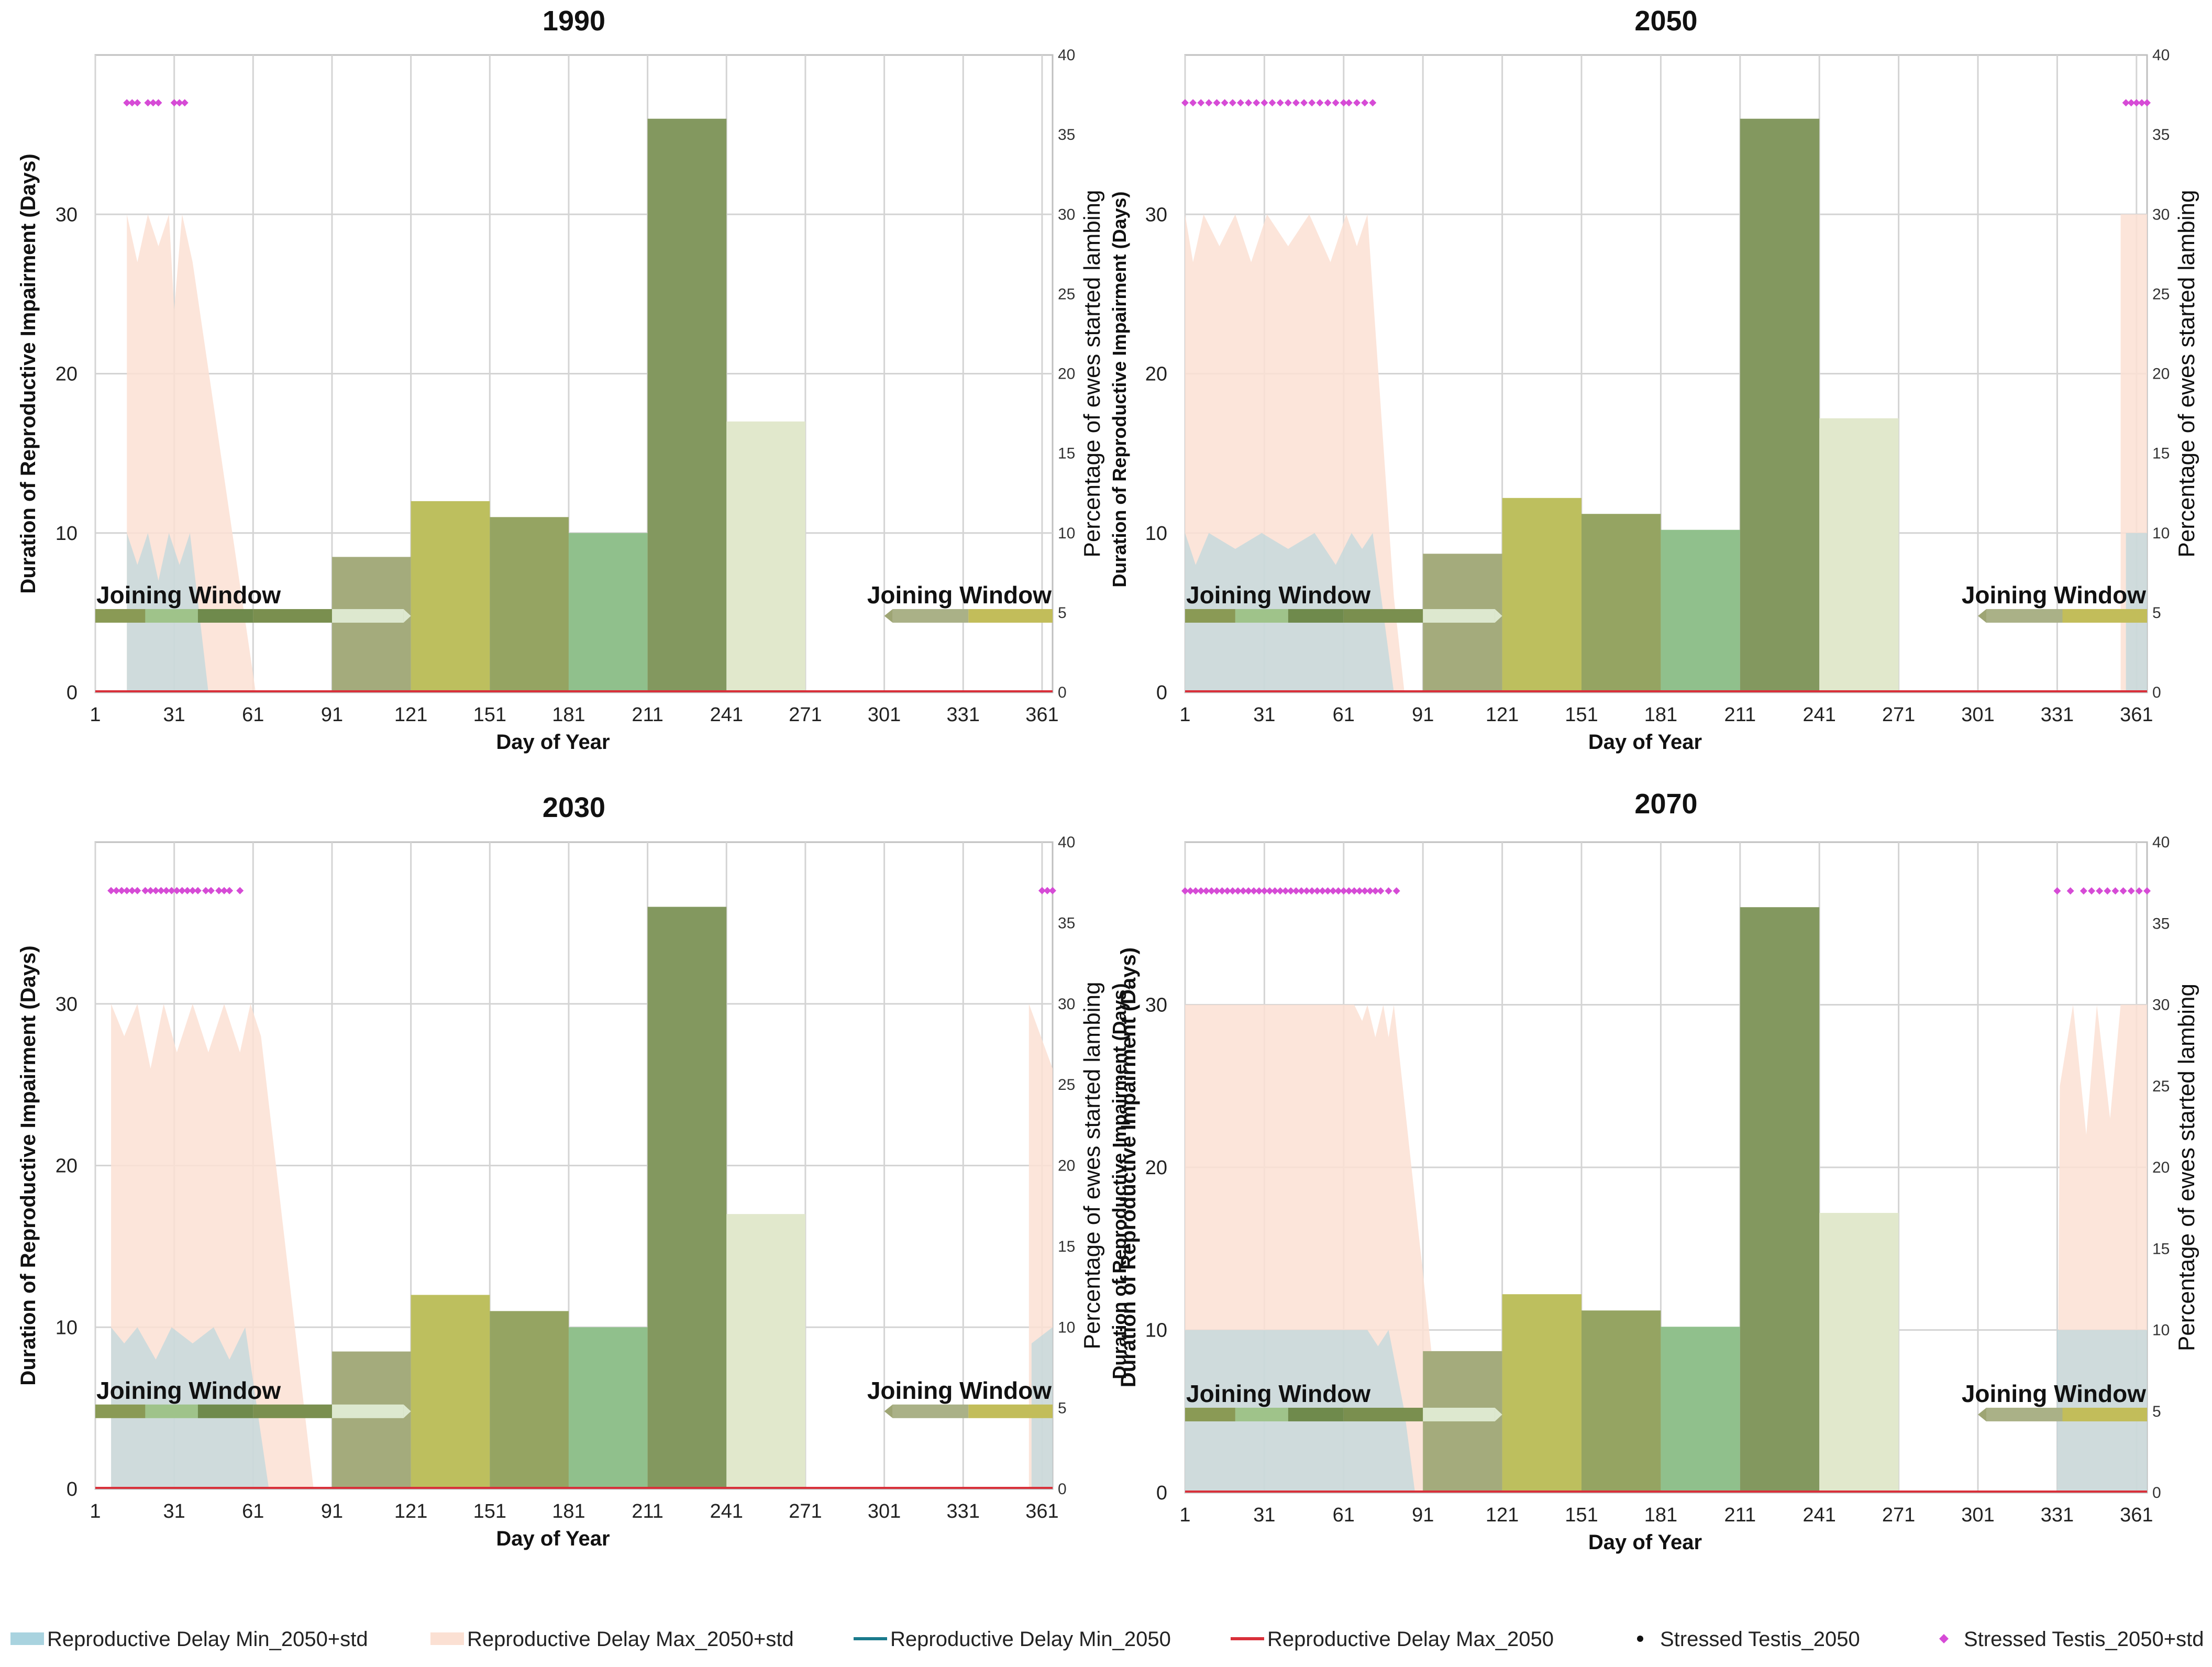 The width and height of the screenshot is (2212, 1667). I want to click on y-tick-label-right: 15, so click(1066, 454).